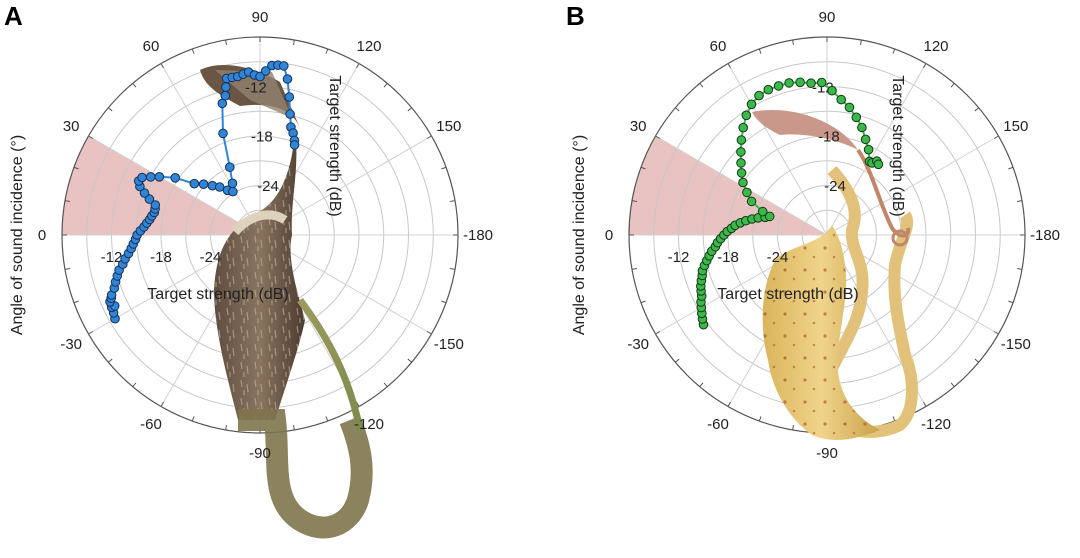 The width and height of the screenshot is (1080, 558). I want to click on panel-b-xlabel: Target strength (dB), so click(787, 294).